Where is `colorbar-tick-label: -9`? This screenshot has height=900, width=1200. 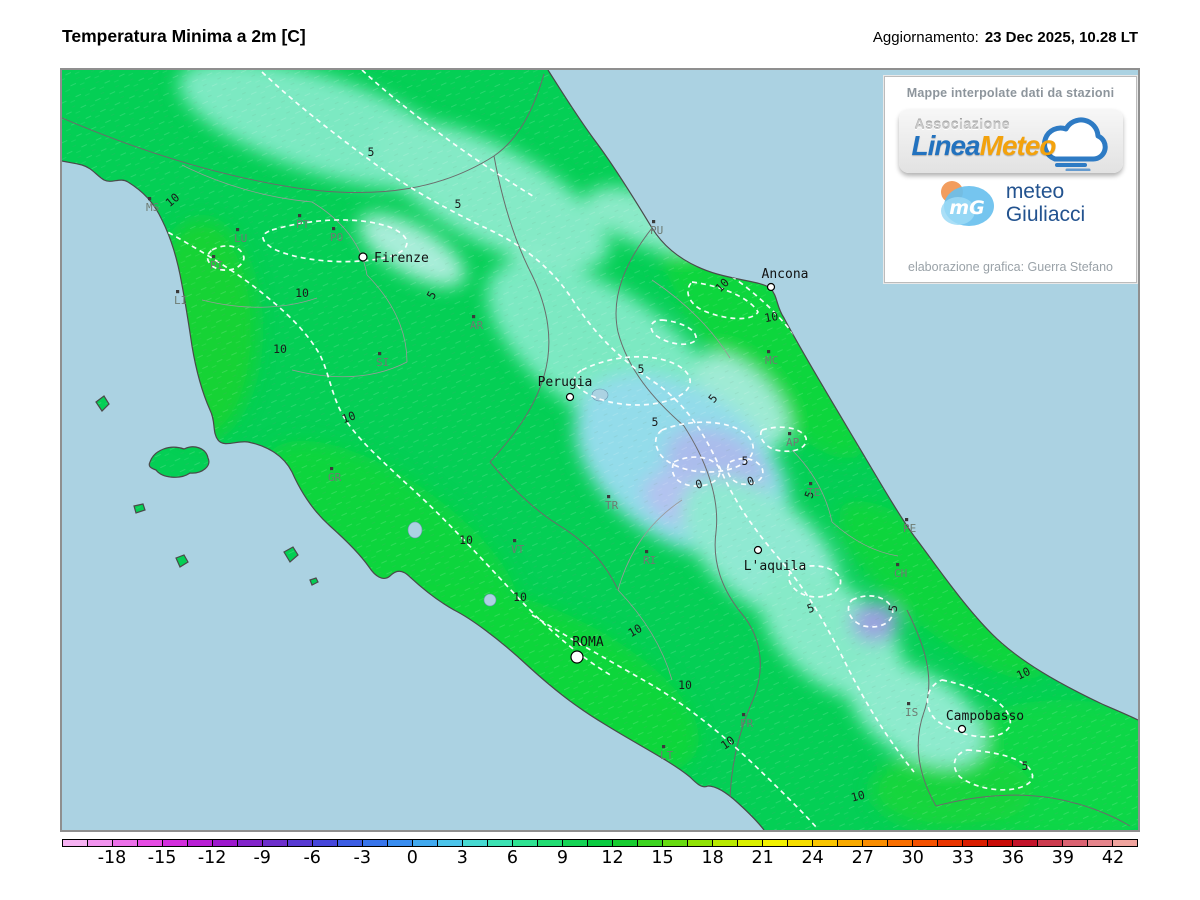 colorbar-tick-label: -9 is located at coordinates (262, 858).